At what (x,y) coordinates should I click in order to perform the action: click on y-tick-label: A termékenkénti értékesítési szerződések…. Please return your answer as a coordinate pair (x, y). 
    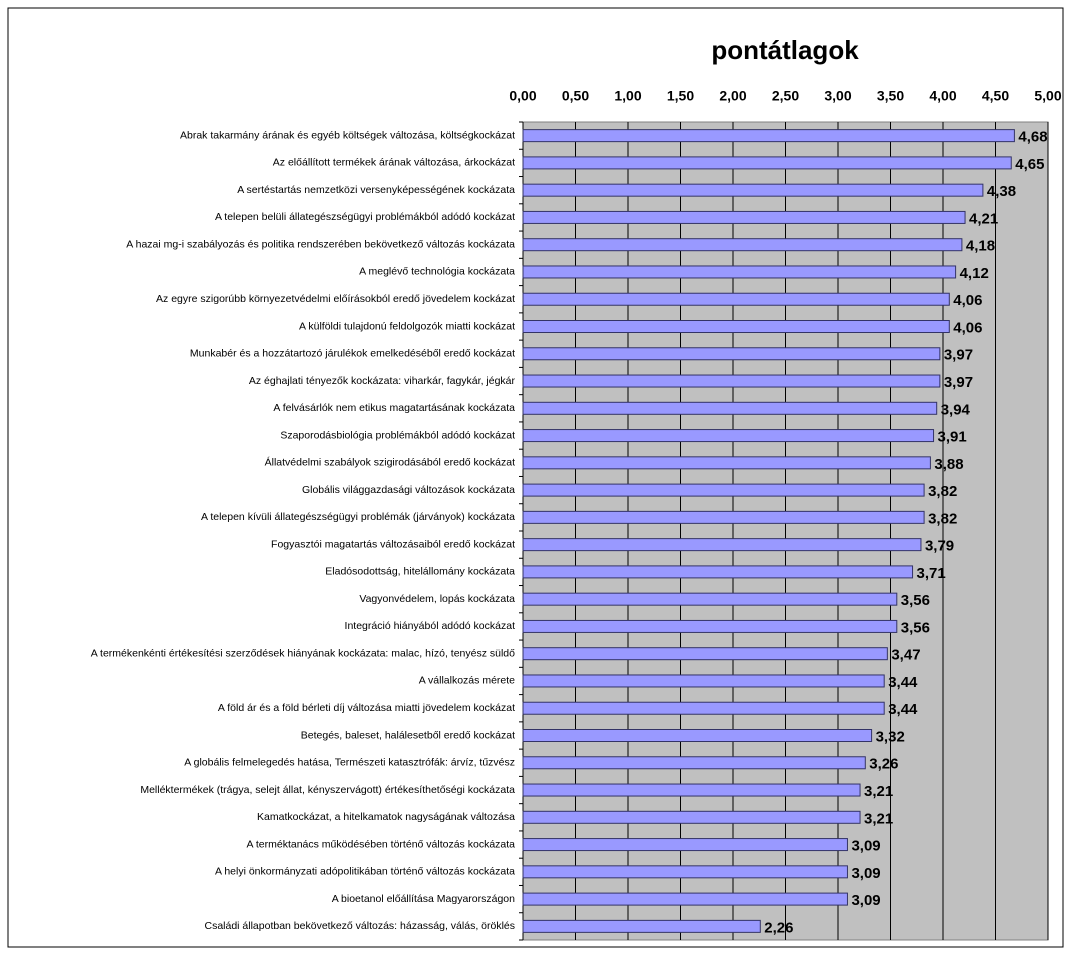
    Looking at the image, I should click on (303, 653).